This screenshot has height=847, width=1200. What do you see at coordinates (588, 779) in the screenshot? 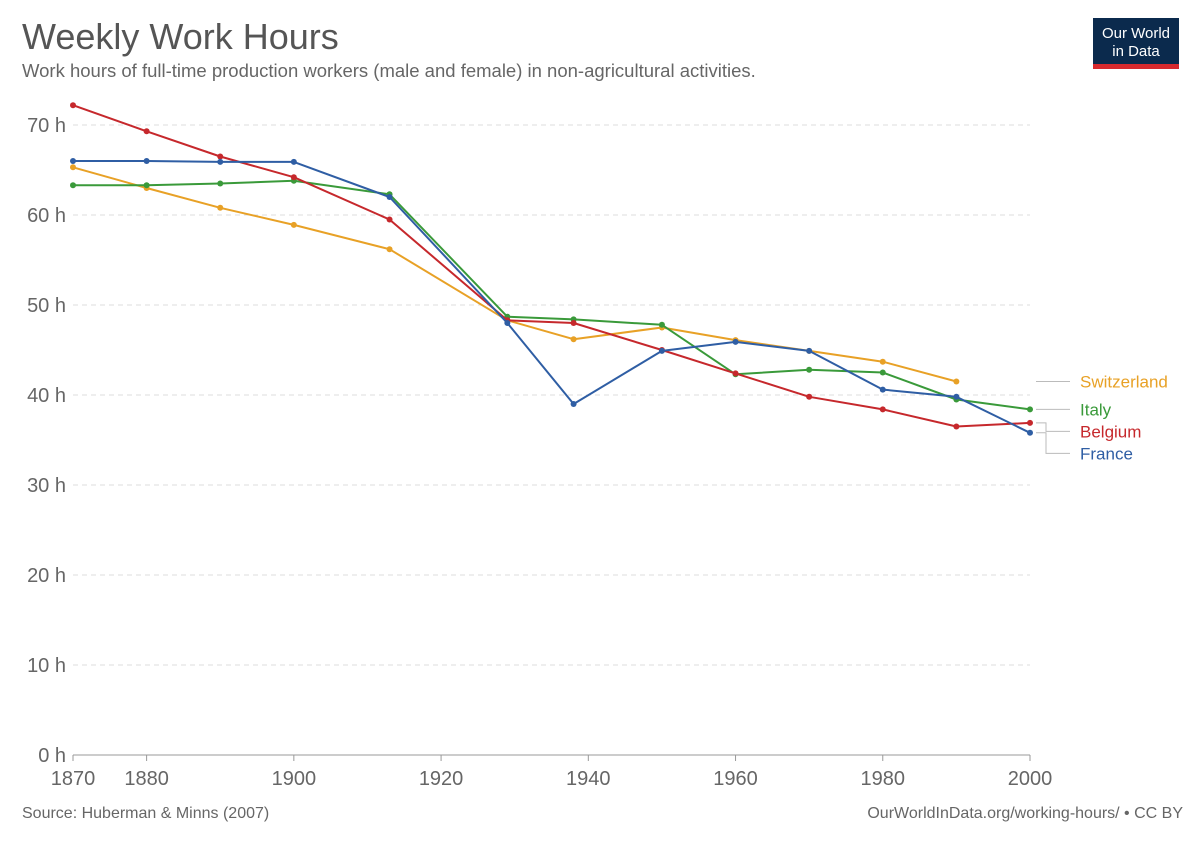
I see `x-tick-label: 1940` at bounding box center [588, 779].